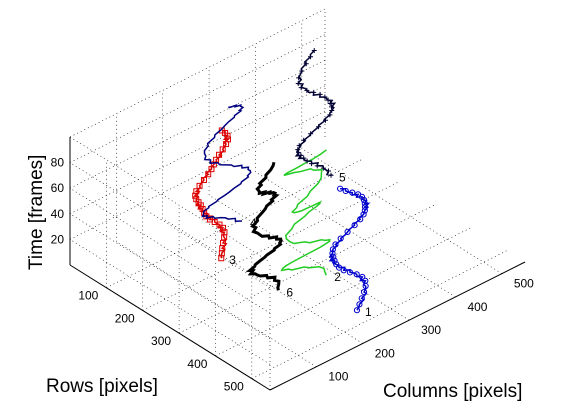  Describe the element at coordinates (431, 330) in the screenshot. I see `x-tick-label: 300` at that location.